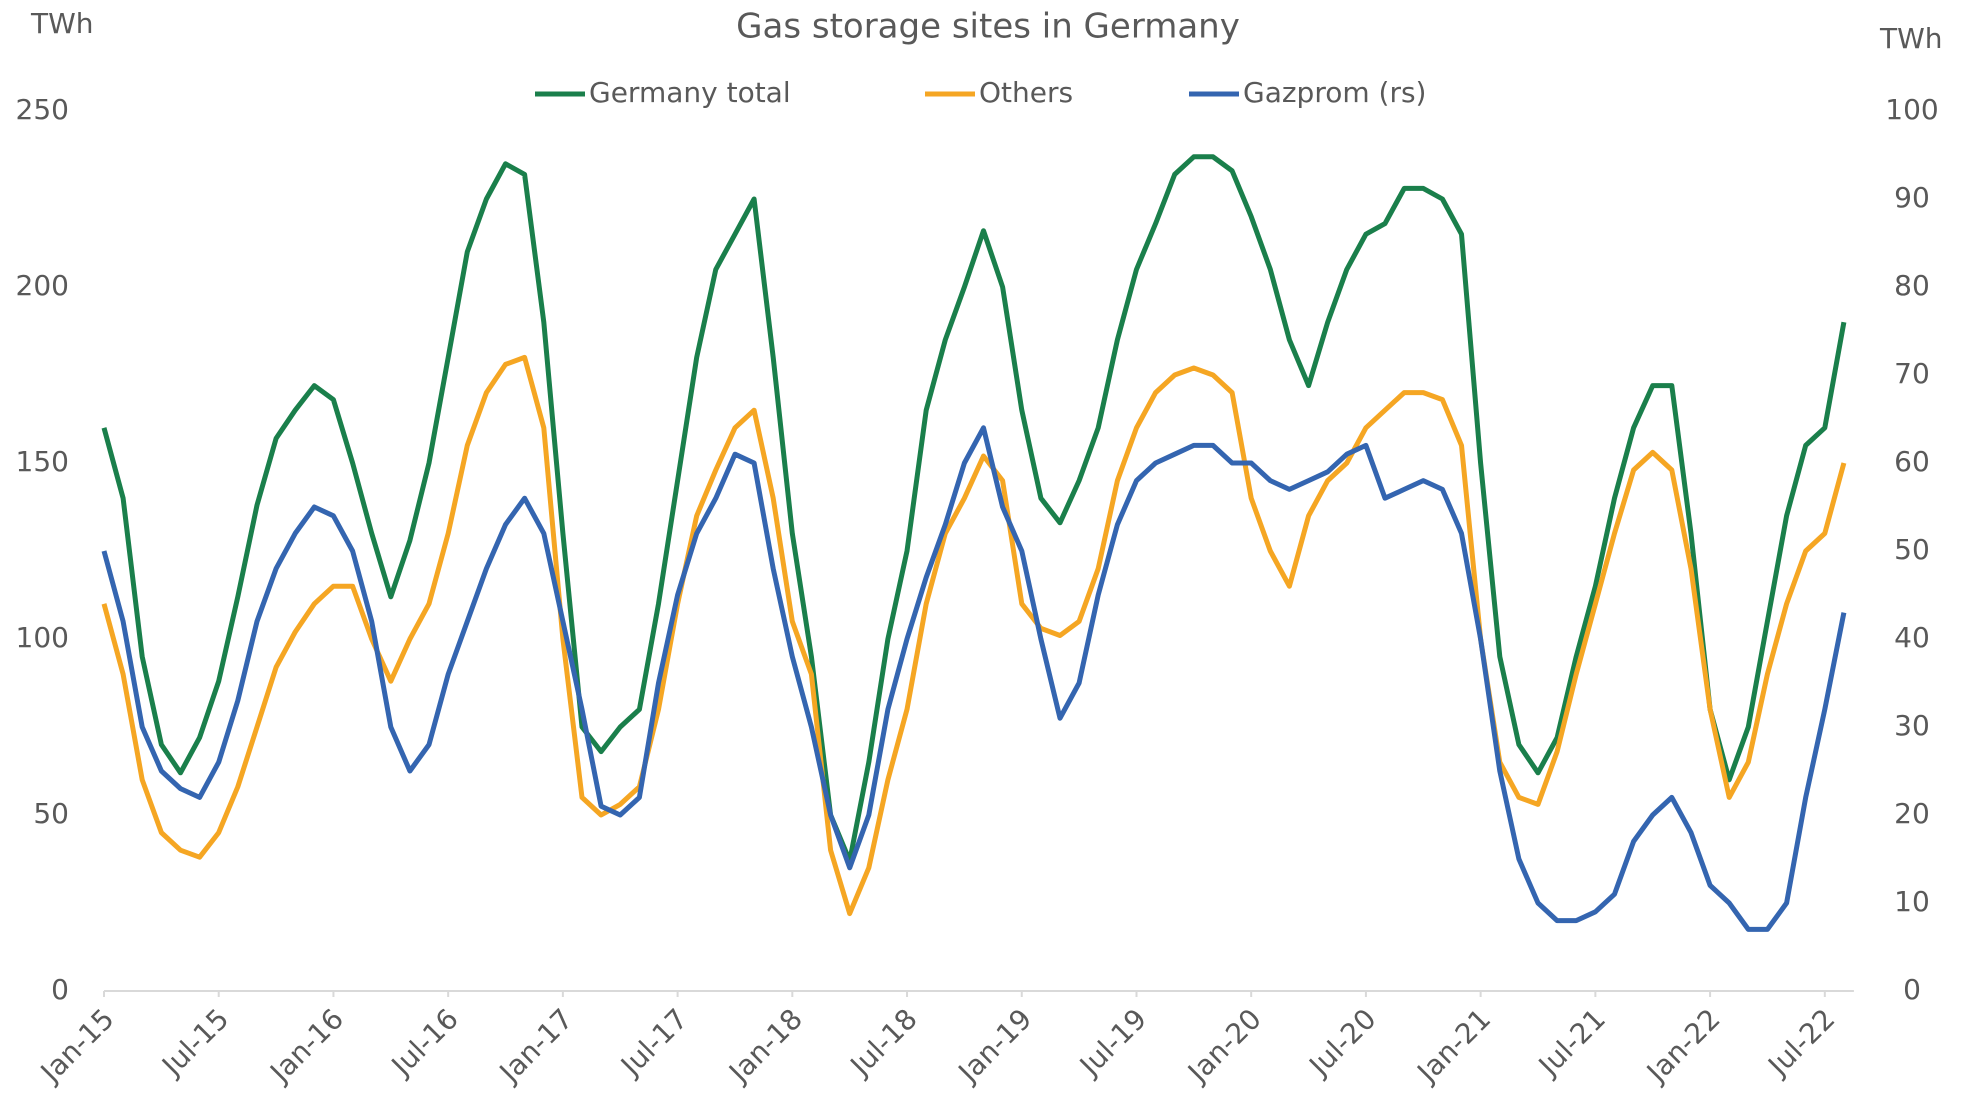  Describe the element at coordinates (42, 285) in the screenshot. I see `y-tick-label: 200` at that location.